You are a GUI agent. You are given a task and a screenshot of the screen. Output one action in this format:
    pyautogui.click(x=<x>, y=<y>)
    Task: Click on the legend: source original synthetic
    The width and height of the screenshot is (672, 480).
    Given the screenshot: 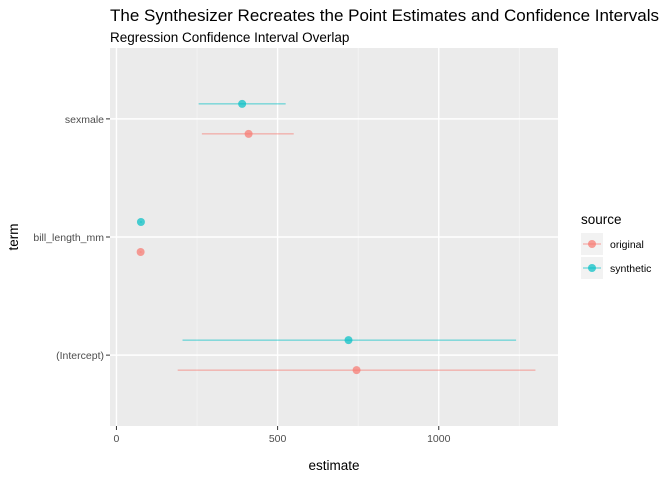 What is the action you would take?
    pyautogui.click(x=616, y=245)
    